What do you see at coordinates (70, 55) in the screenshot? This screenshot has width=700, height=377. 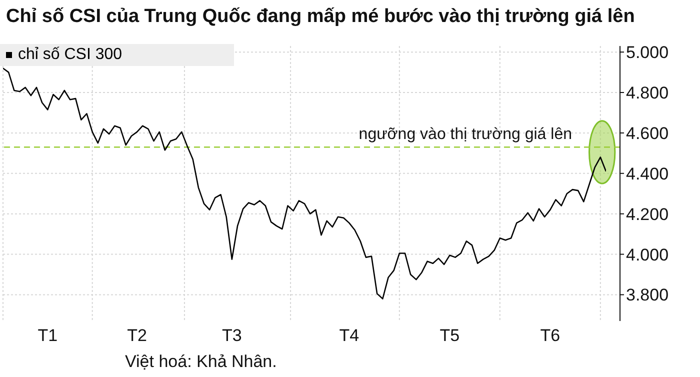 I see `legend-label: chỉ số CSI 300` at bounding box center [70, 55].